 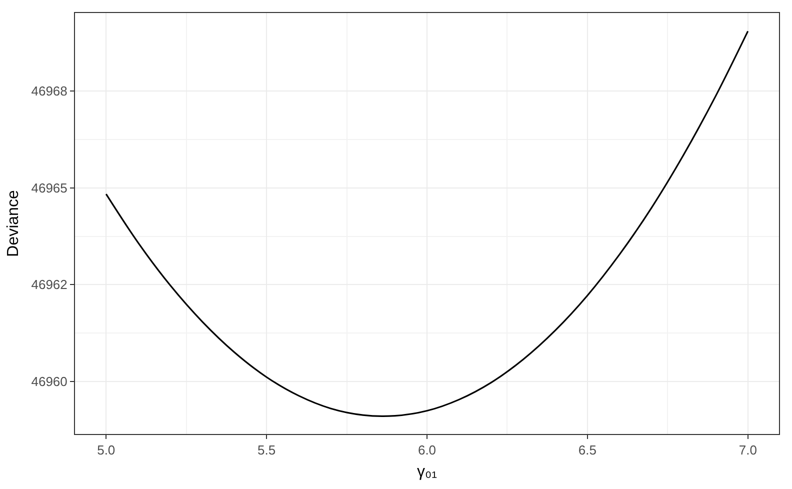 What do you see at coordinates (49, 381) in the screenshot?
I see `y-tick-label: 46960` at bounding box center [49, 381].